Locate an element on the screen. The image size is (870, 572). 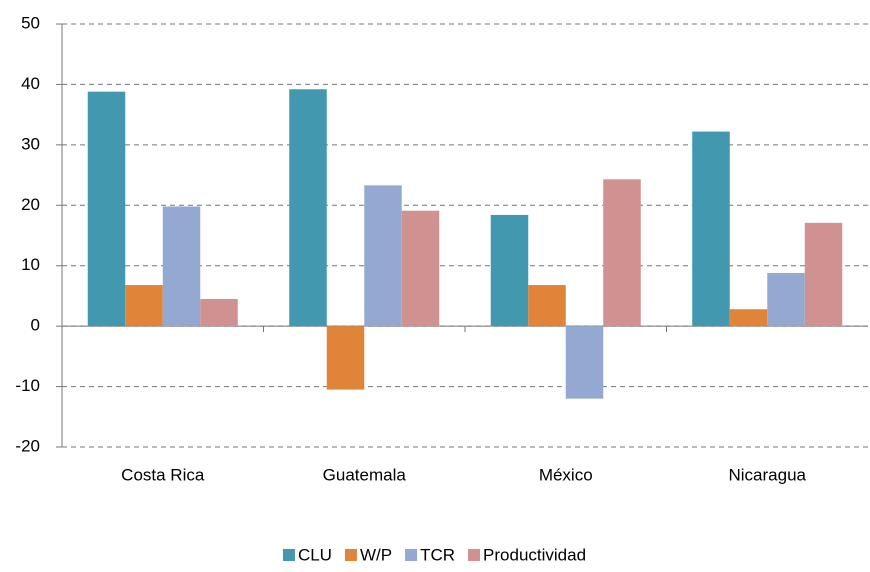
y-tick-label: 50 is located at coordinates (30, 22).